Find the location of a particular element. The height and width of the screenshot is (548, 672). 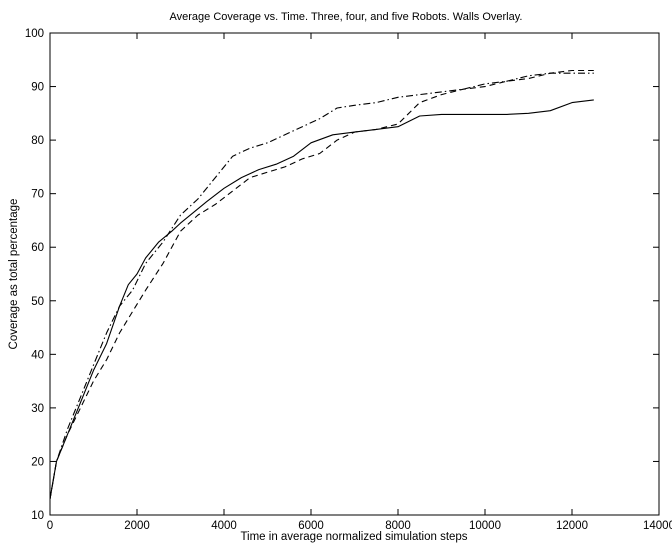

x-tick-label: 14000 is located at coordinates (657, 526).